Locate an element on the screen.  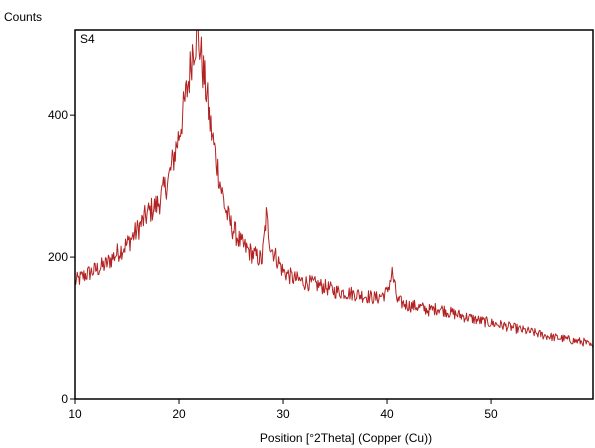
x-tick-label: 30 is located at coordinates (283, 414).